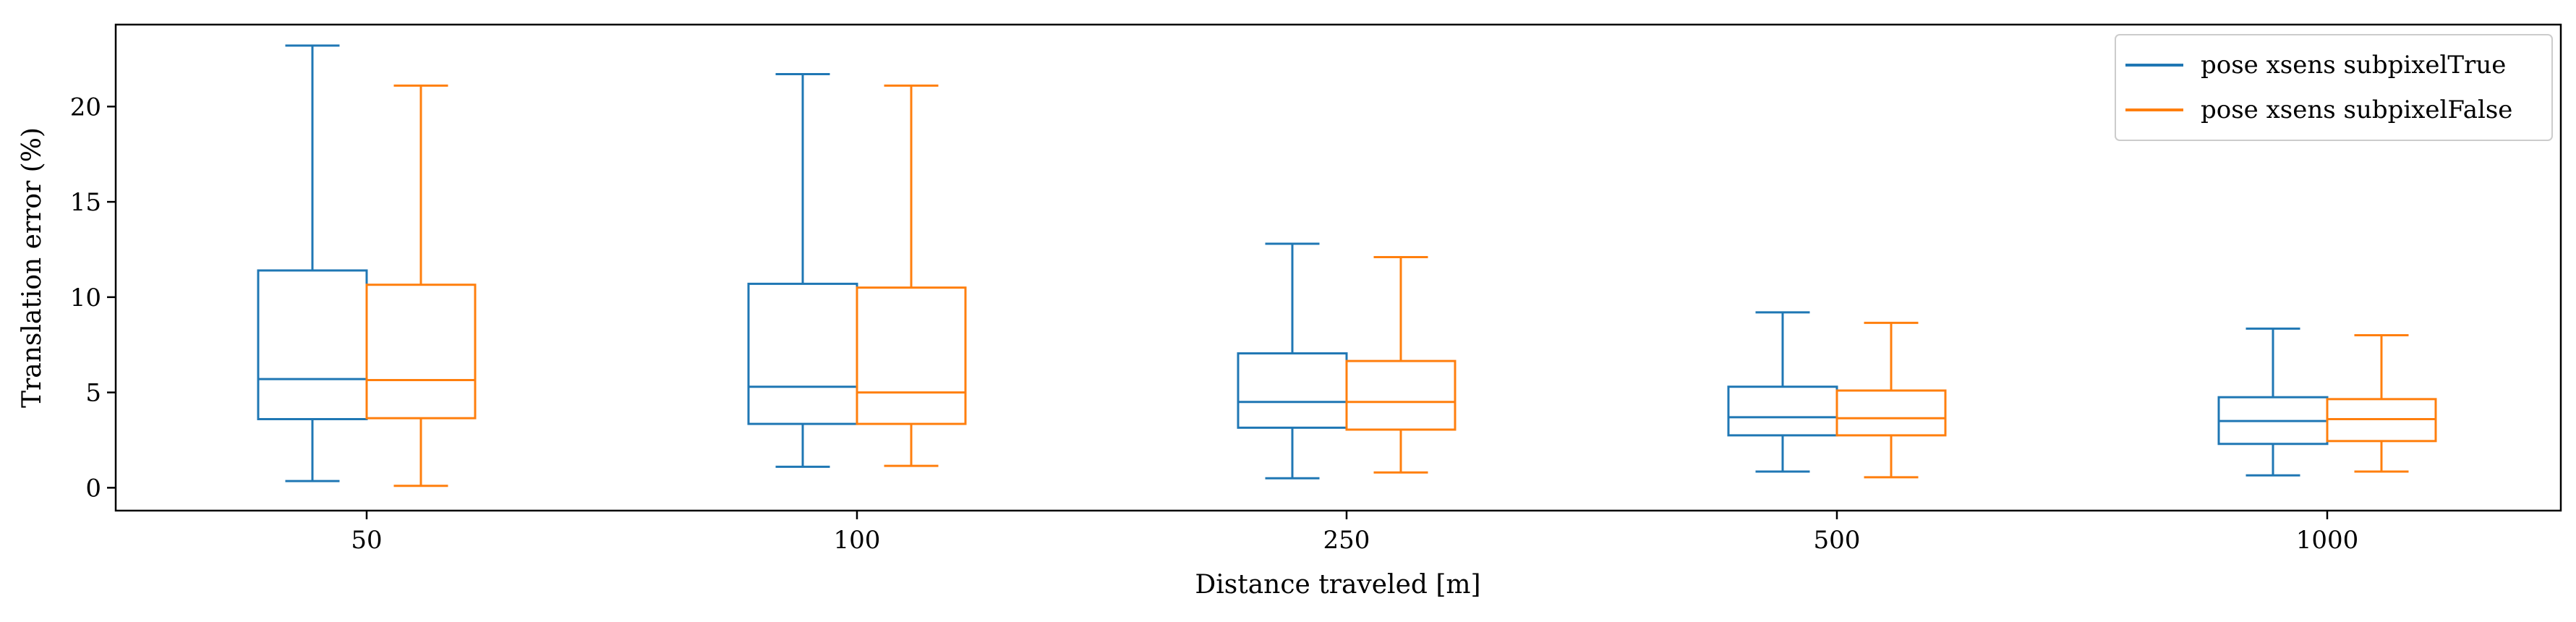 This screenshot has height=622, width=2576. What do you see at coordinates (2353, 65) in the screenshot?
I see `legend-label: pose xsens subpixelTrue` at bounding box center [2353, 65].